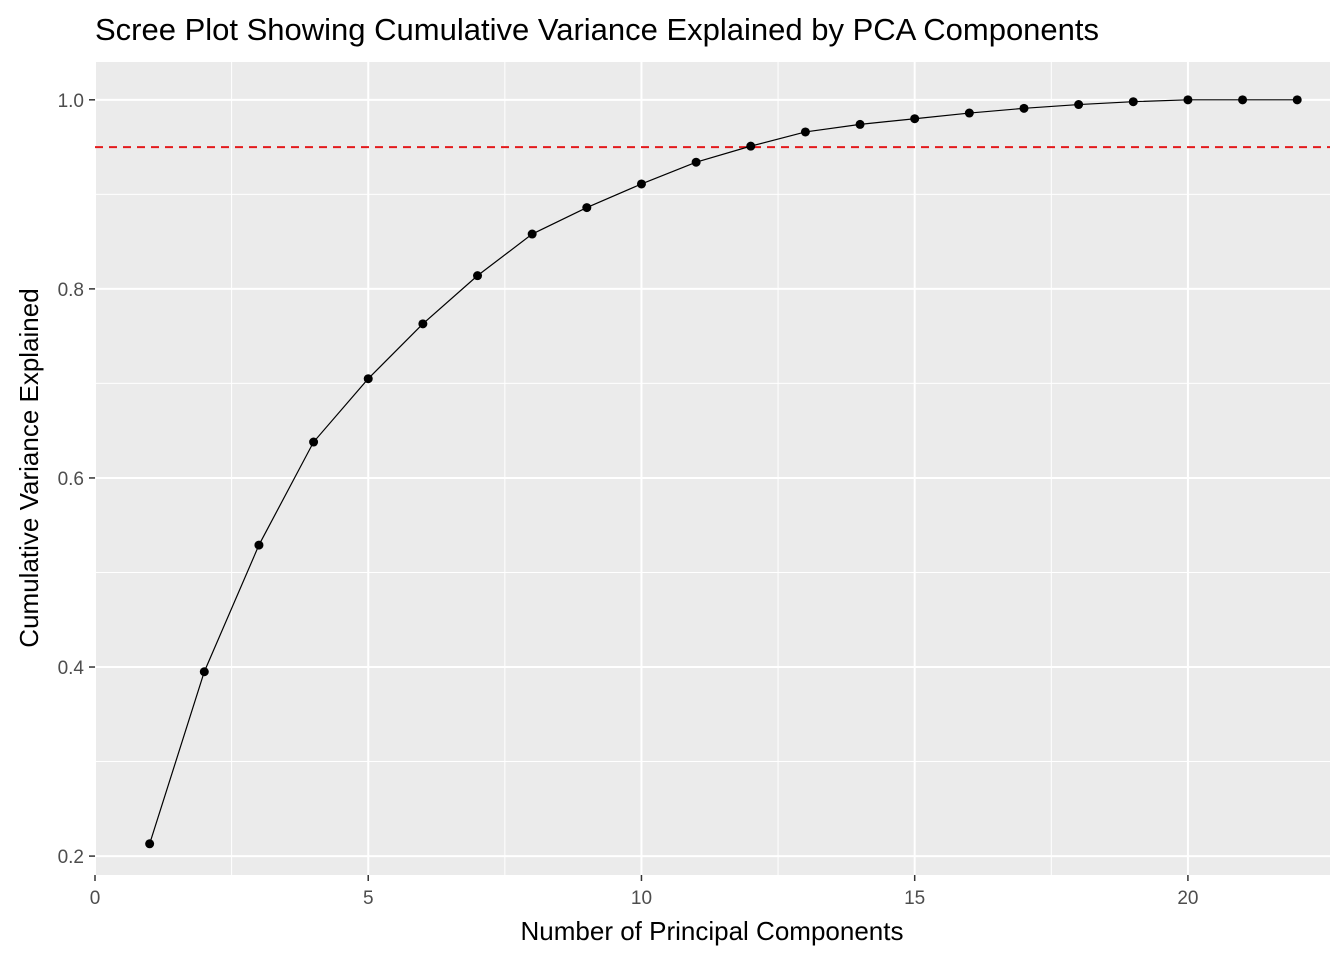  What do you see at coordinates (71, 479) in the screenshot?
I see `y-tick-label: 0.6` at bounding box center [71, 479].